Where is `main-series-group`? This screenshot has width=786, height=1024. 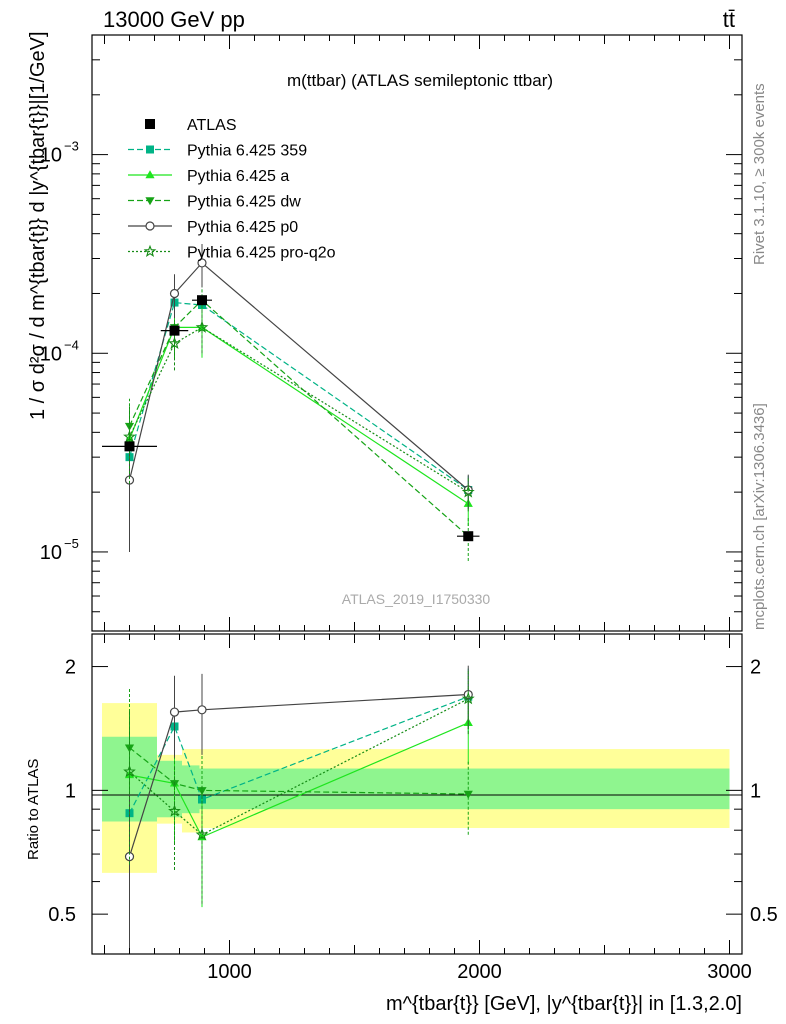 main-series-group is located at coordinates (299, 402).